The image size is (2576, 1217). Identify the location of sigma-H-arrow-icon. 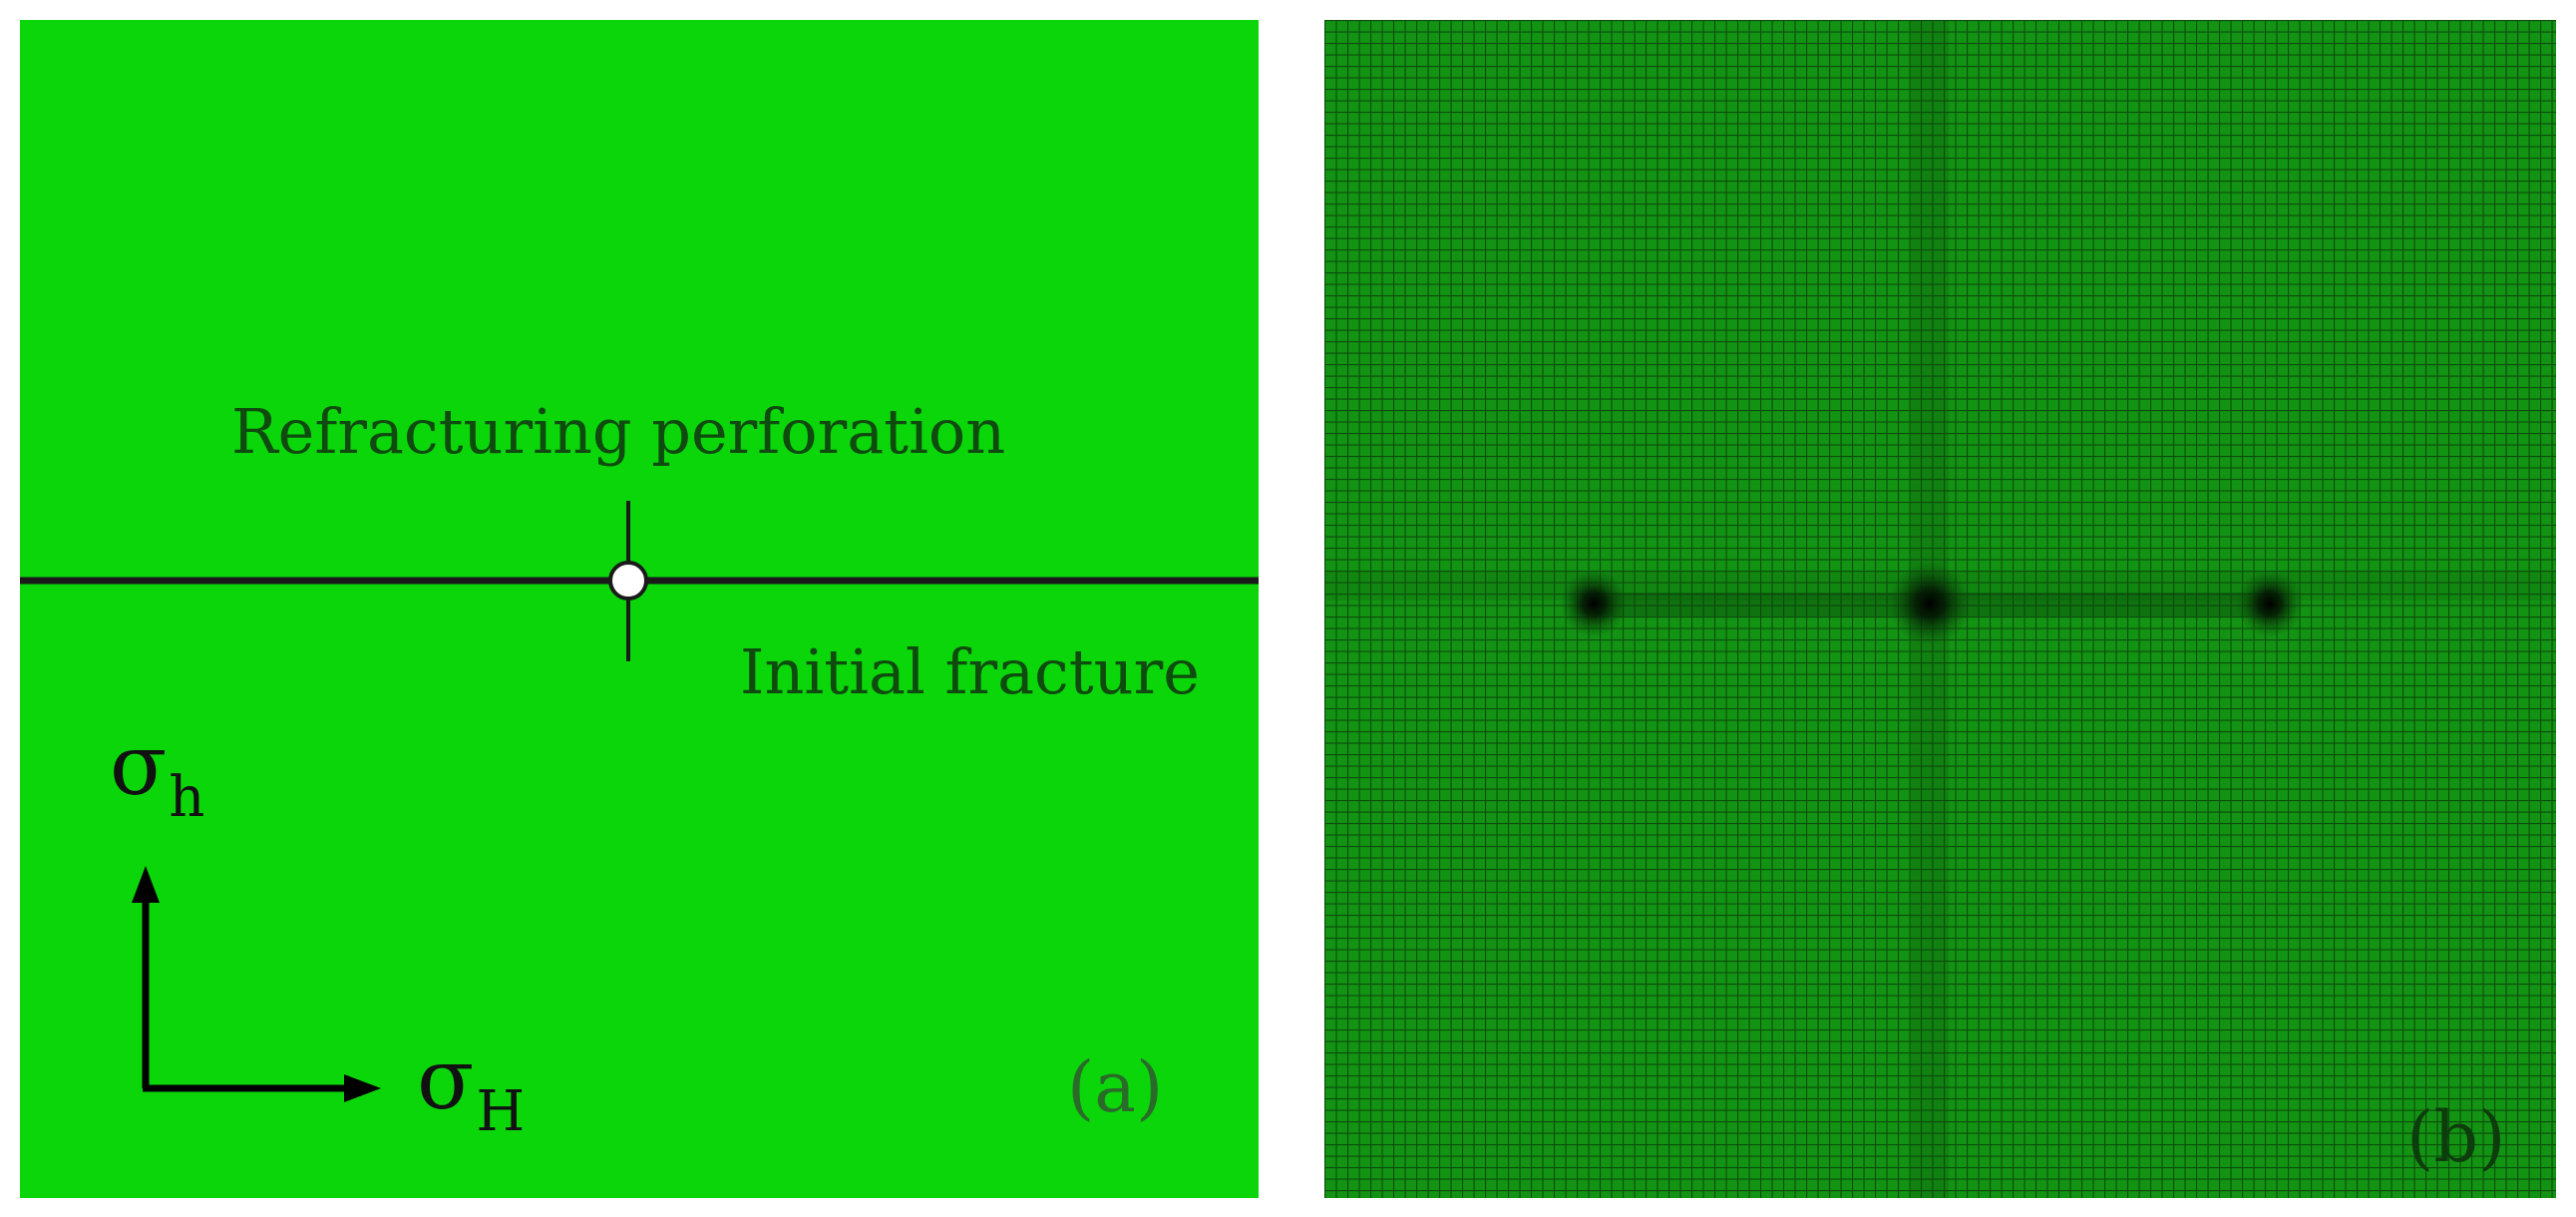
(363, 1088).